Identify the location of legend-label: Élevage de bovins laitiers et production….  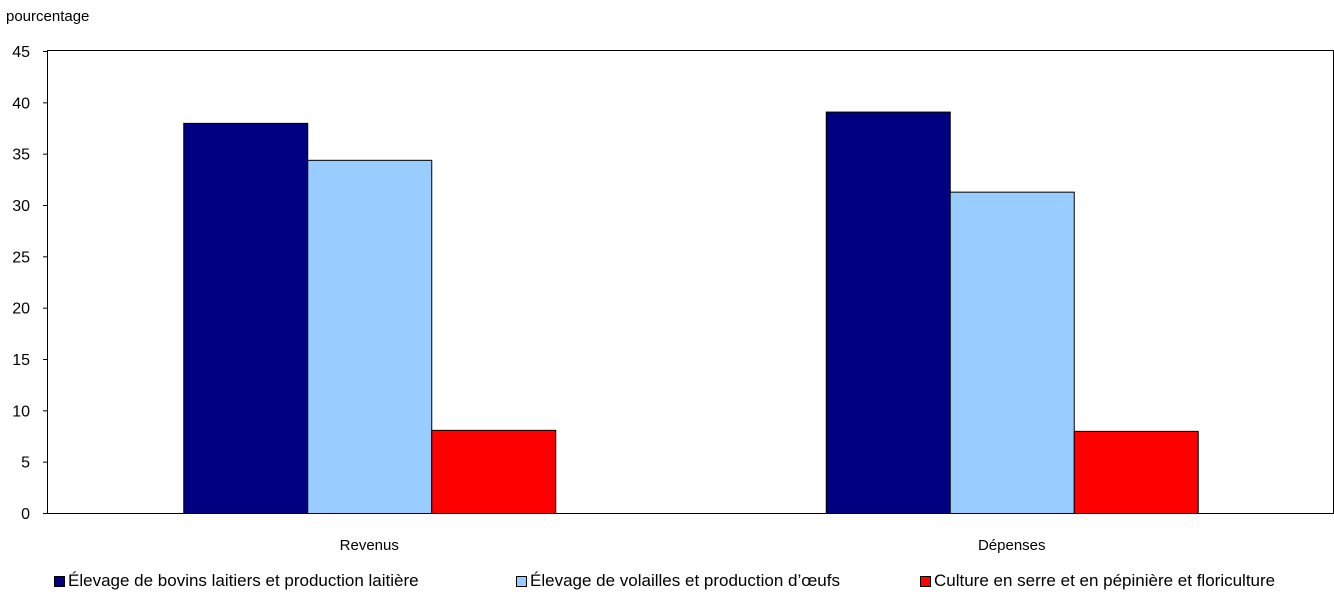
(243, 580).